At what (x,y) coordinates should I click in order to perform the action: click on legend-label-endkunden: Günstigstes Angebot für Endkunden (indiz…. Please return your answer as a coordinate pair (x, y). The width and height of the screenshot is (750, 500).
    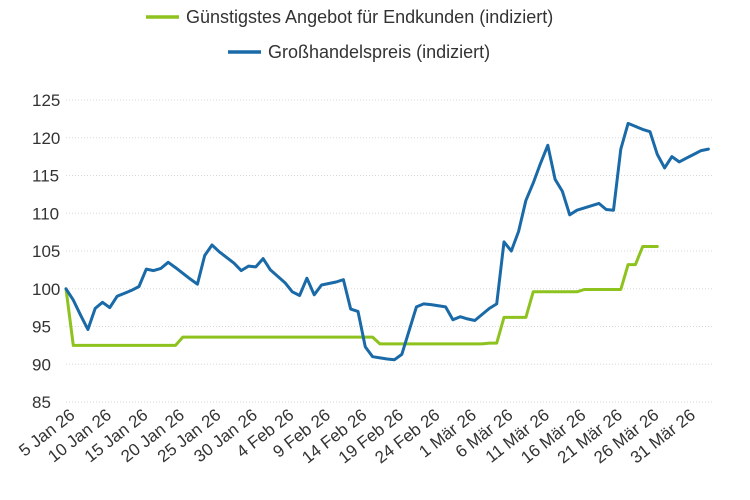
    Looking at the image, I should click on (369, 17).